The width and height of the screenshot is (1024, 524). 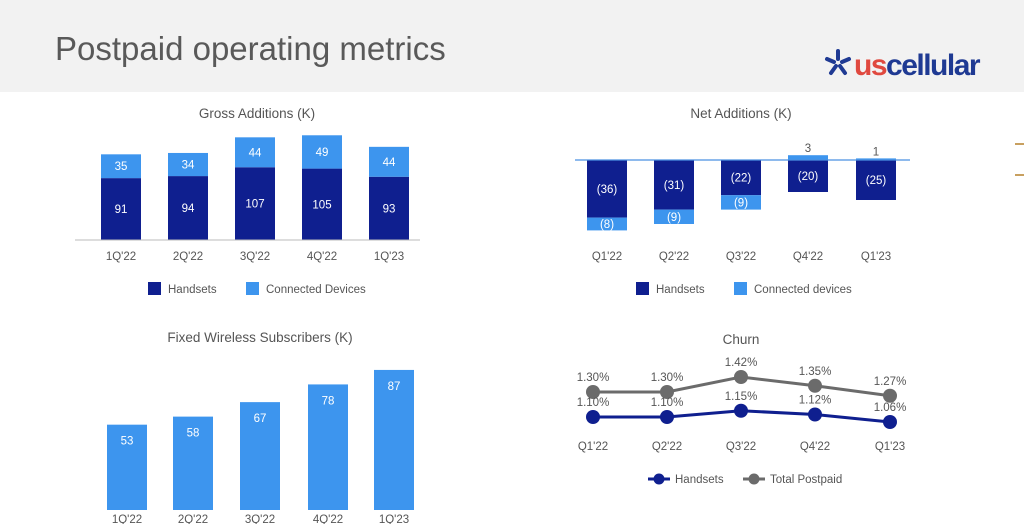 I want to click on data-label: (9), so click(x=741, y=203).